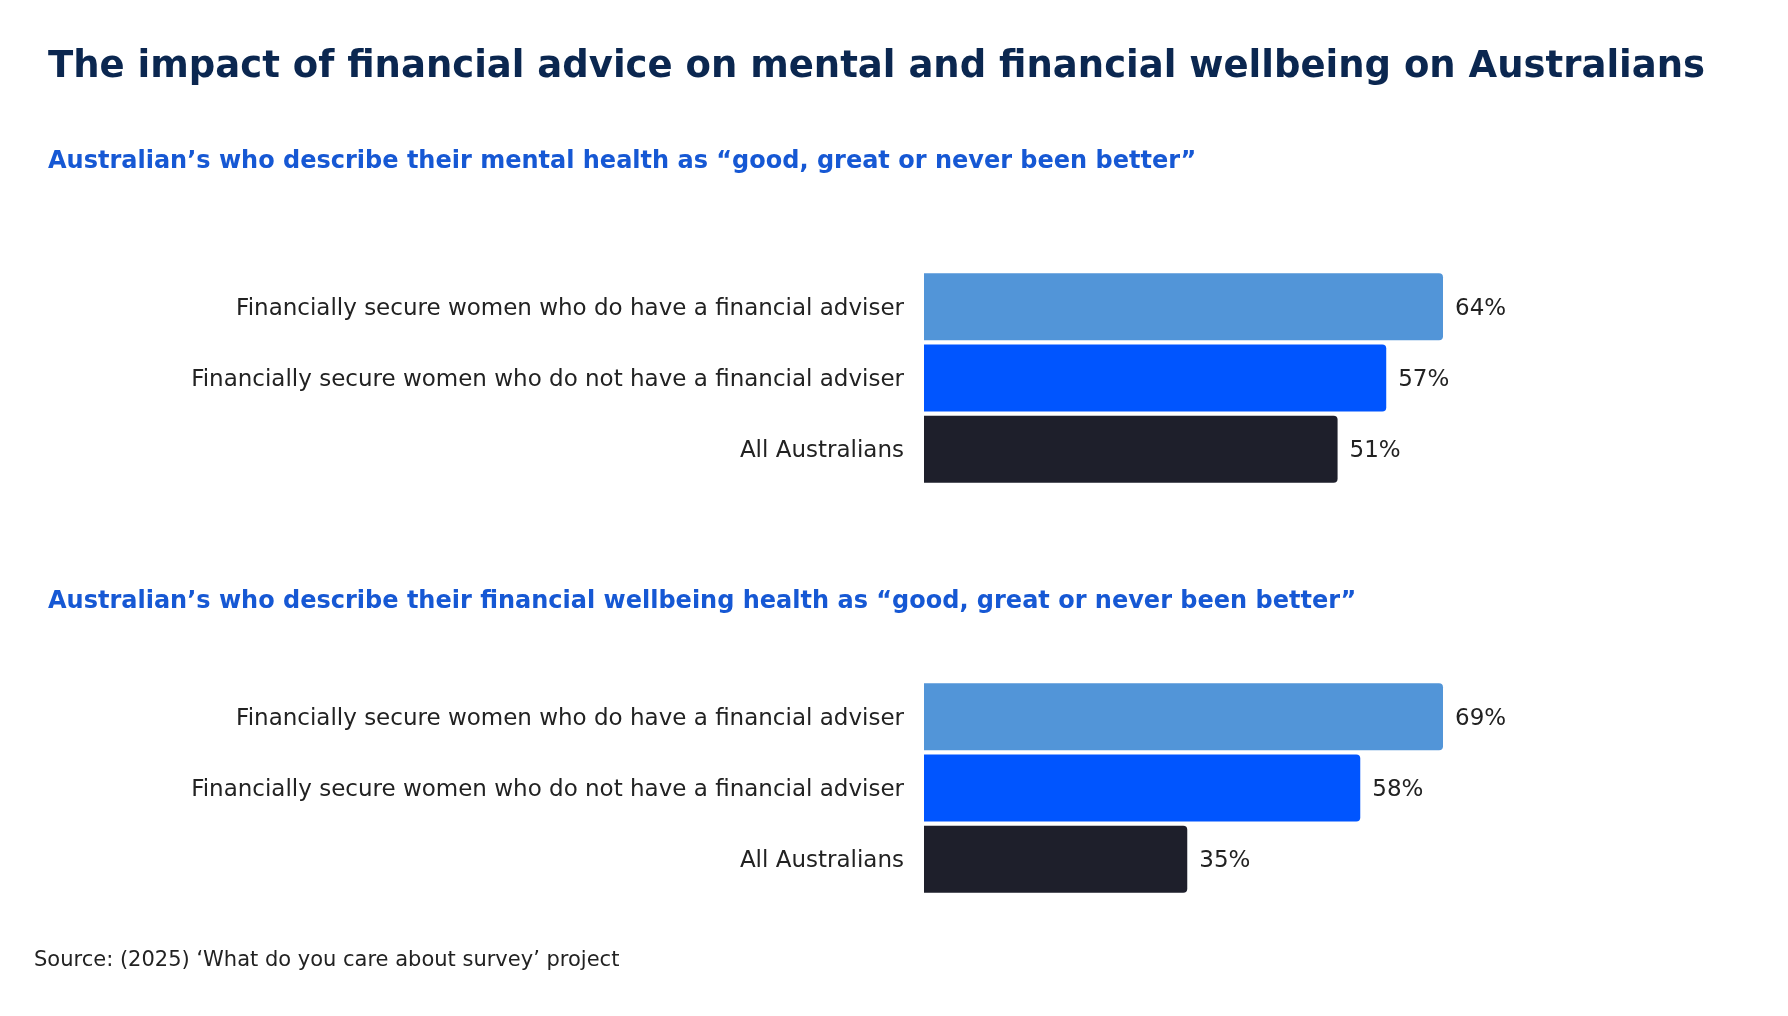 The height and width of the screenshot is (1016, 1788). Describe the element at coordinates (1398, 788) in the screenshot. I see `data-label: 58%` at that location.